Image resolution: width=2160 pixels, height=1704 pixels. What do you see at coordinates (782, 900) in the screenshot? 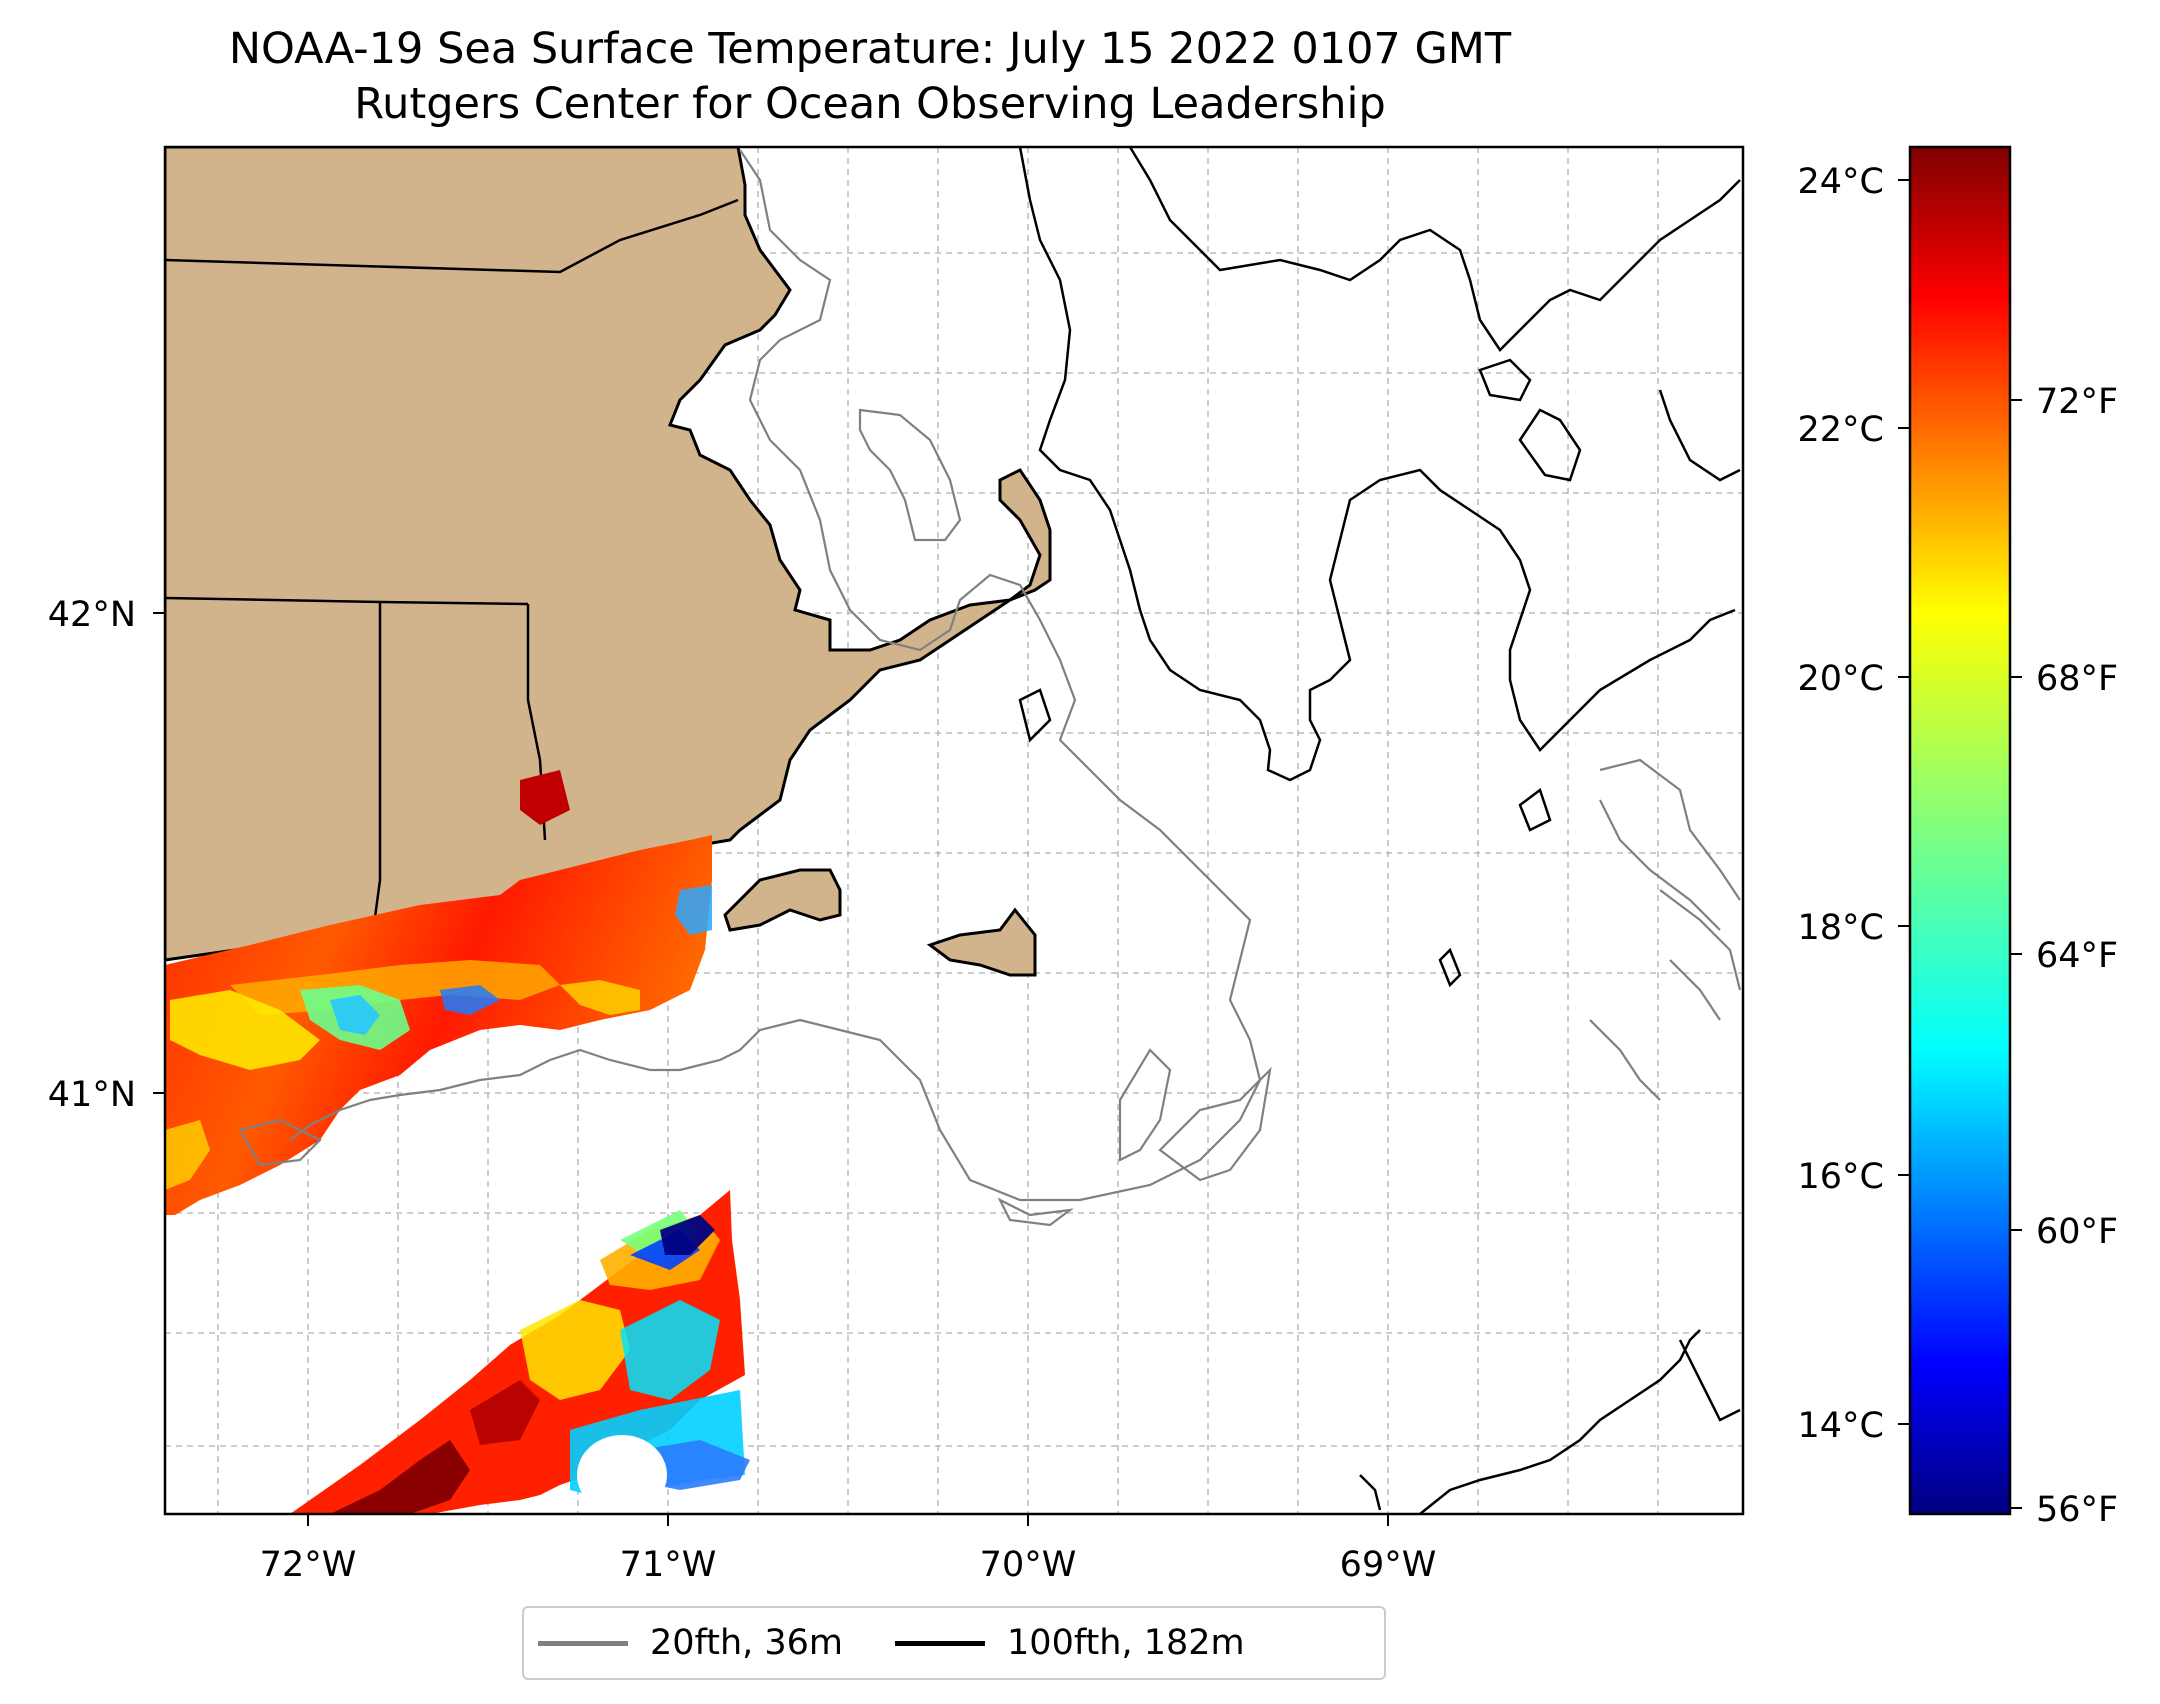
I see `marthas-vineyard` at bounding box center [782, 900].